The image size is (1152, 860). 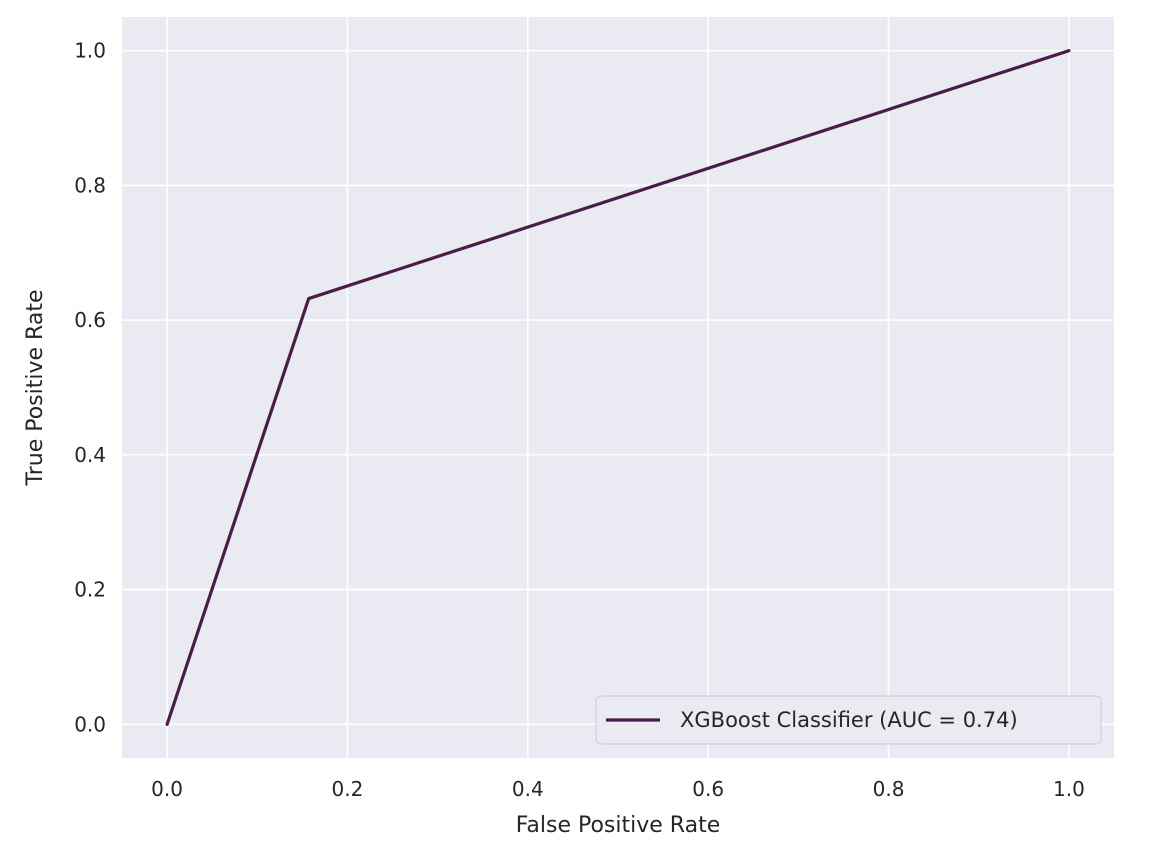 I want to click on legend-box, so click(x=848, y=720).